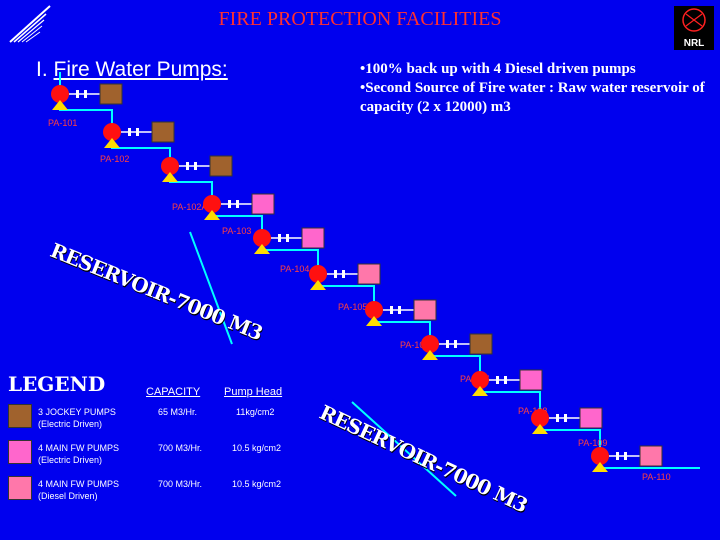  What do you see at coordinates (178, 412) in the screenshot?
I see `legend-row-capacity: 65 M3/Hr.` at bounding box center [178, 412].